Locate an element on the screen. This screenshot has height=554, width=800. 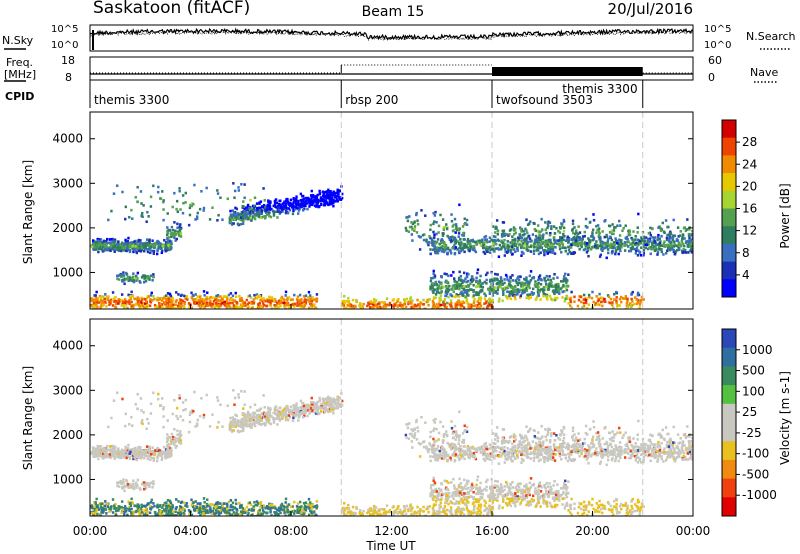
freq-trace is located at coordinates (391, 71).